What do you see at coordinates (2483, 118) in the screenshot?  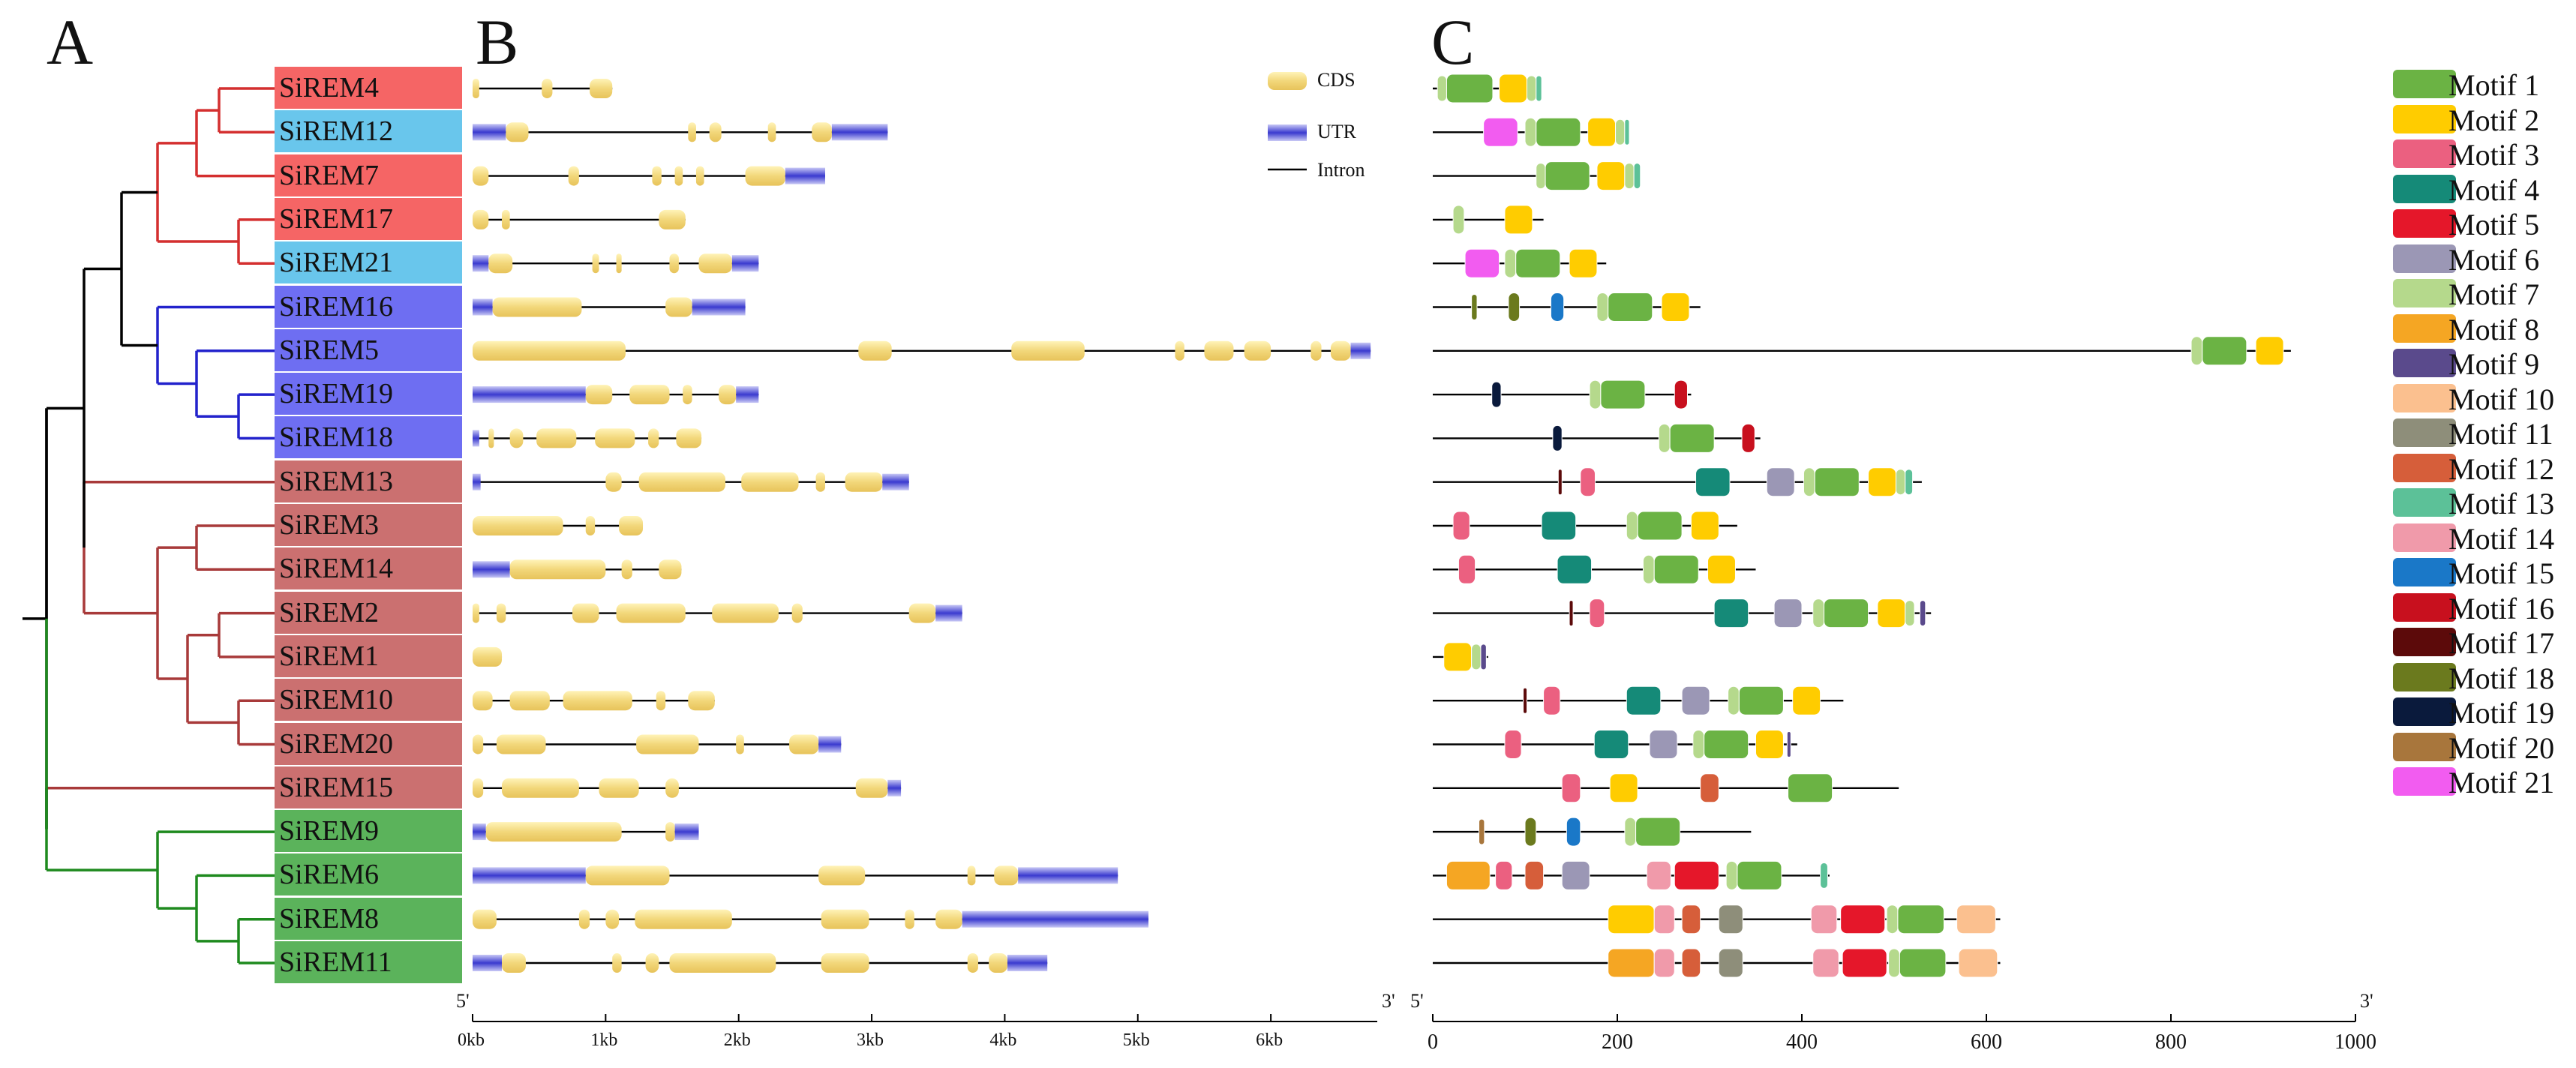 I see `legend-item: Motif 2` at bounding box center [2483, 118].